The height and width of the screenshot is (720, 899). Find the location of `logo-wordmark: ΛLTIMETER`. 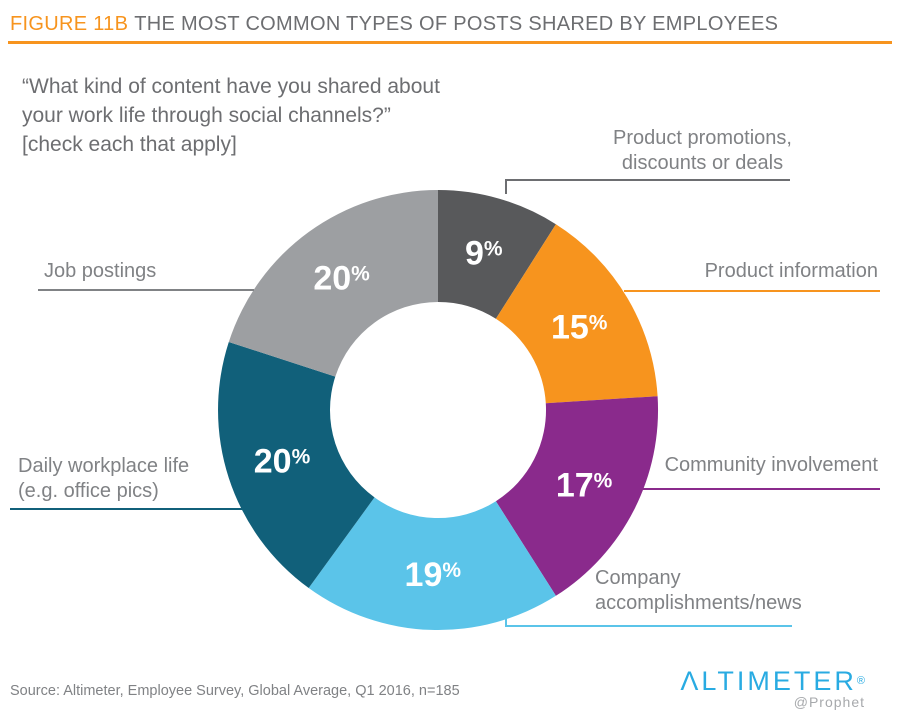

logo-wordmark: ΛLTIMETER is located at coordinates (768, 681).